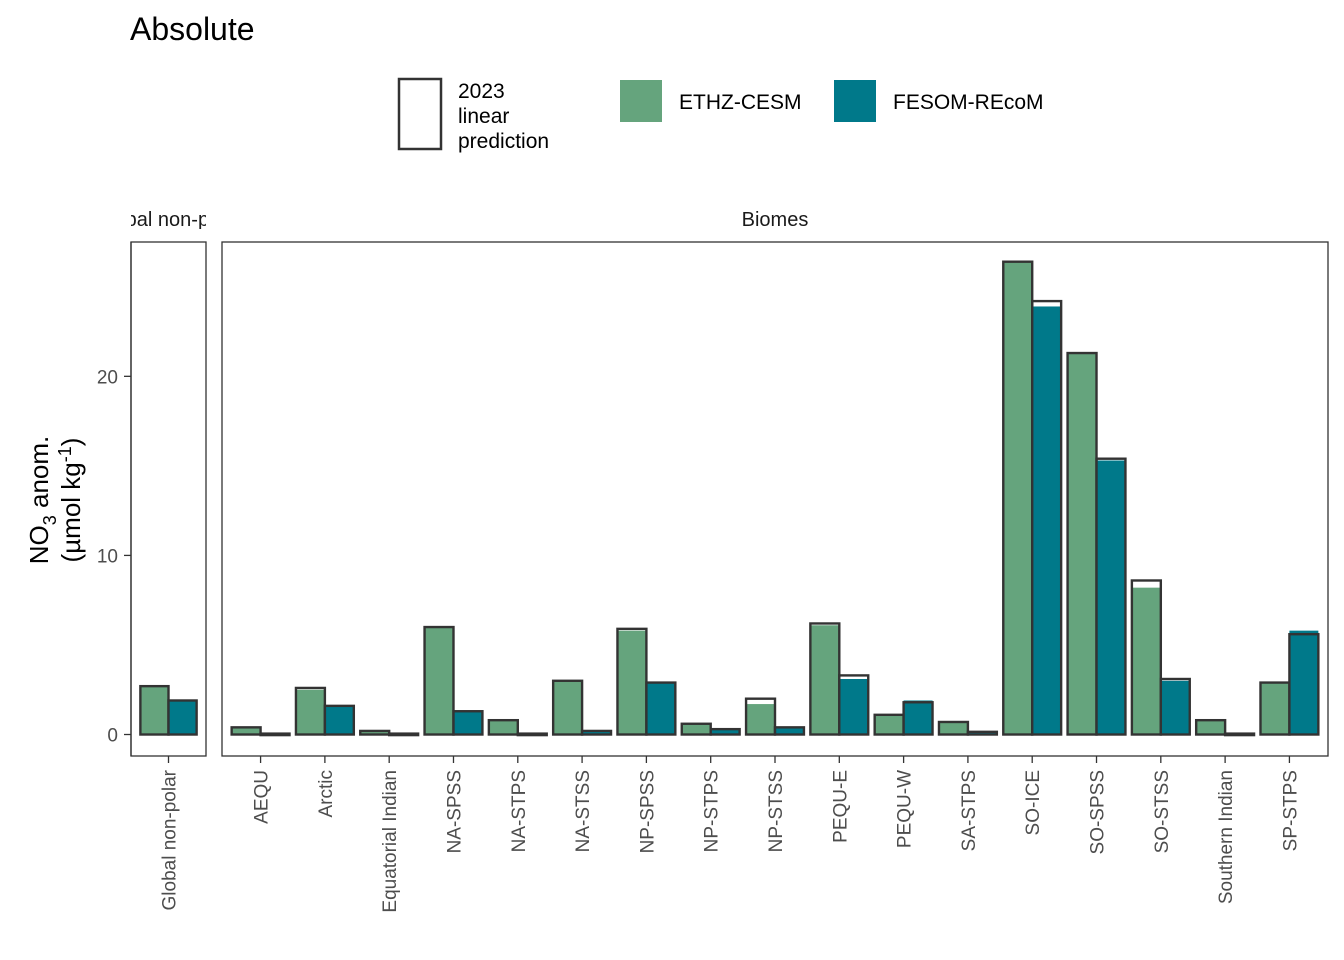 Image resolution: width=1344 pixels, height=960 pixels. I want to click on x-tick-label: Equatorial Indian, so click(390, 841).